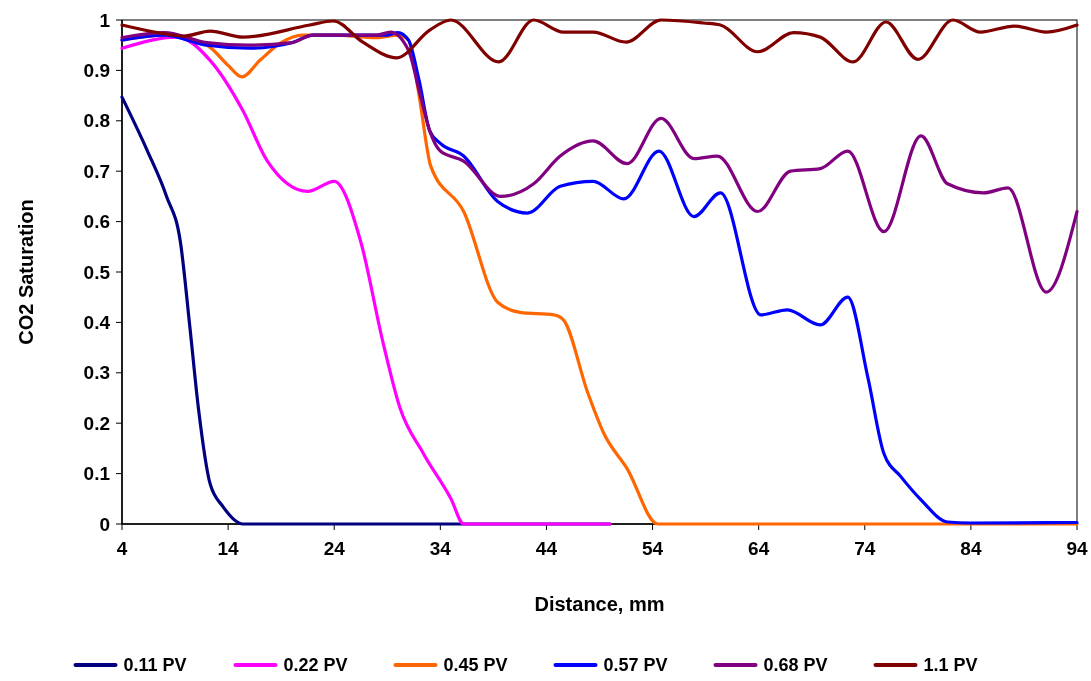  What do you see at coordinates (334, 548) in the screenshot?
I see `x-tick-label: 24` at bounding box center [334, 548].